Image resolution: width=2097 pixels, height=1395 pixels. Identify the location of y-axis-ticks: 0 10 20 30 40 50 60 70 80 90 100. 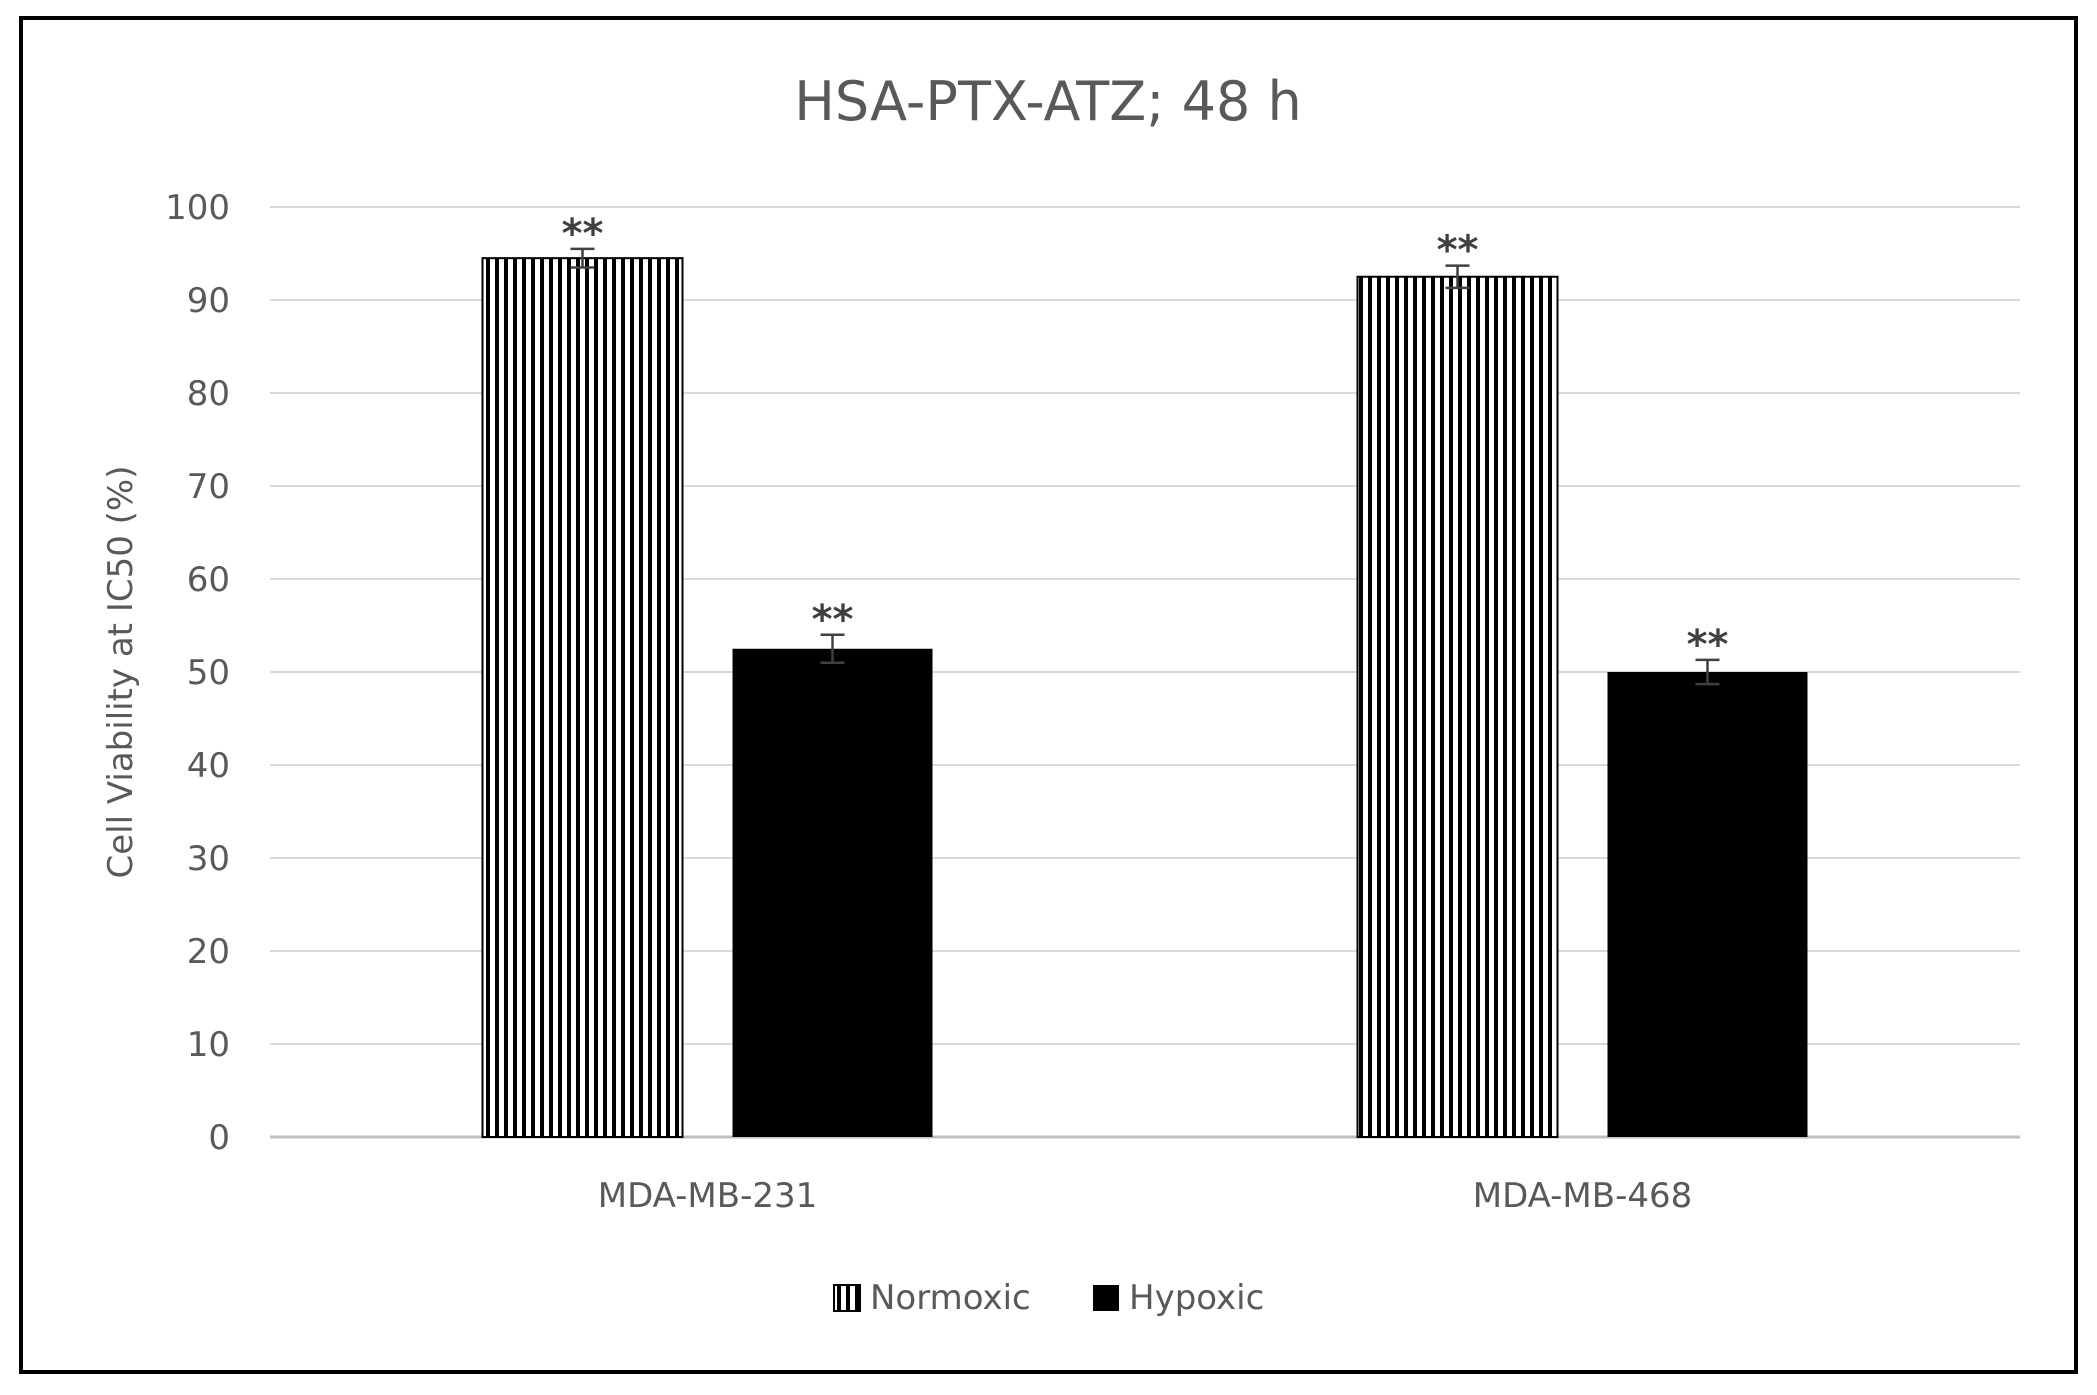
(197, 673).